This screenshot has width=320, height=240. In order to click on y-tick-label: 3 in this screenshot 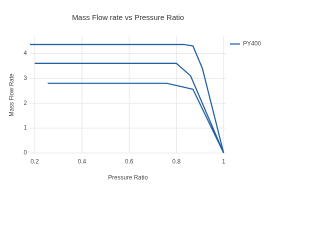, I will do `click(26, 79)`.